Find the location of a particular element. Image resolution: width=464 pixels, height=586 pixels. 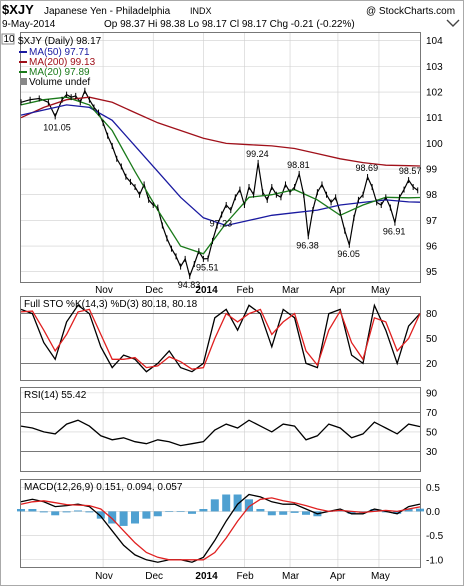

y-tick-label: 50 is located at coordinates (432, 339).